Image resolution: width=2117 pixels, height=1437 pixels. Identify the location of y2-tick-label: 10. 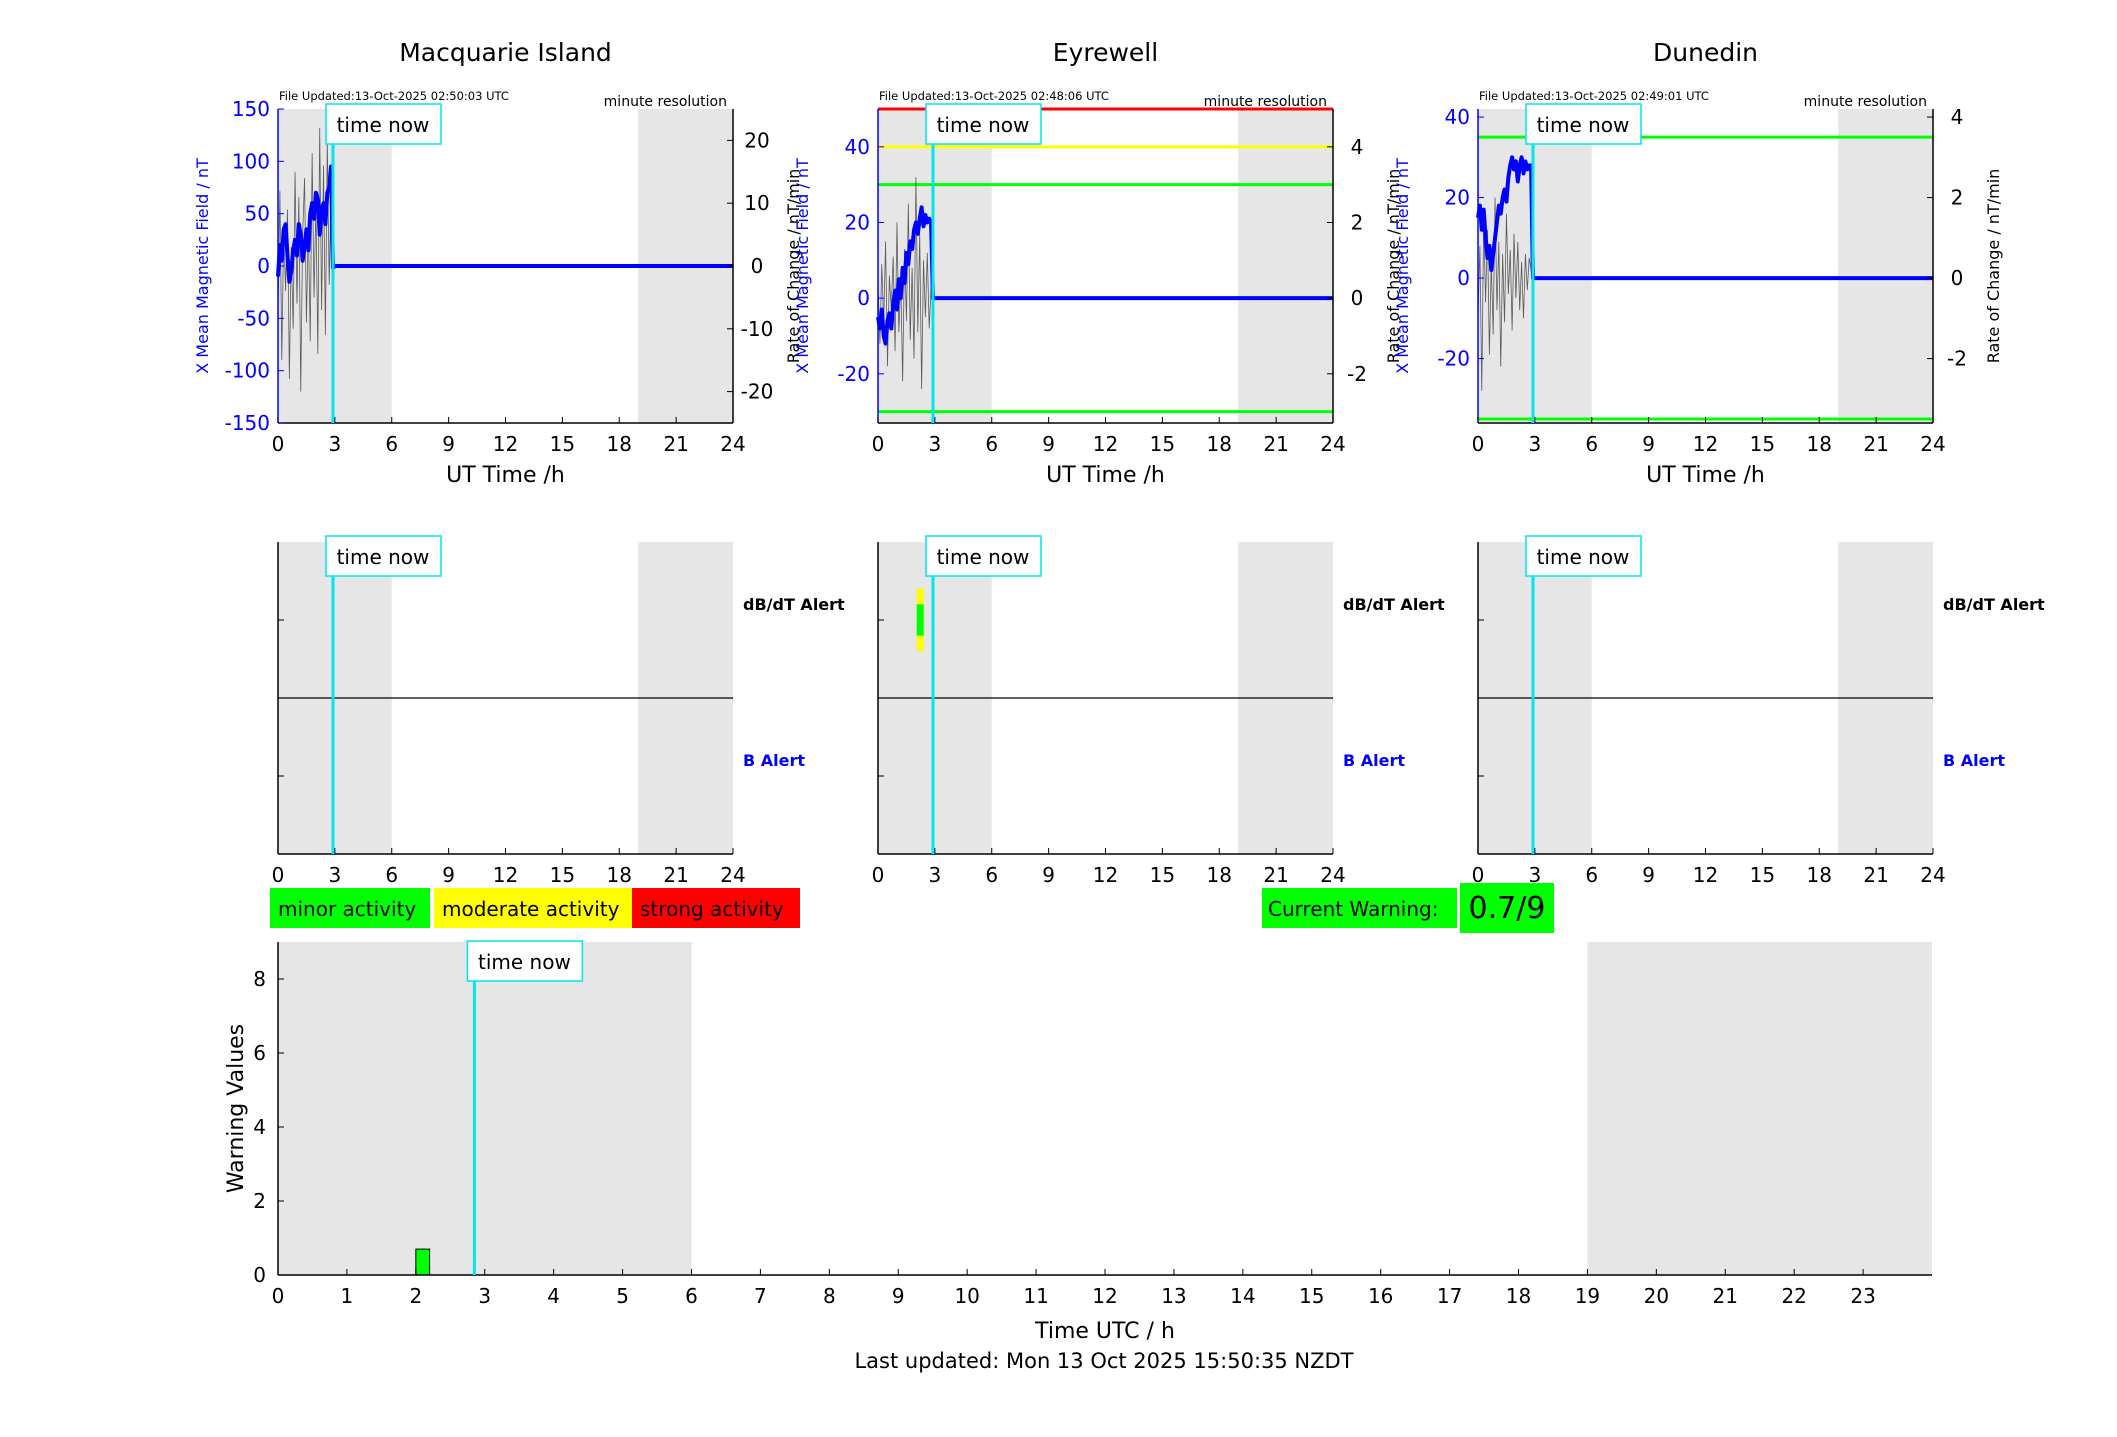
(756, 203).